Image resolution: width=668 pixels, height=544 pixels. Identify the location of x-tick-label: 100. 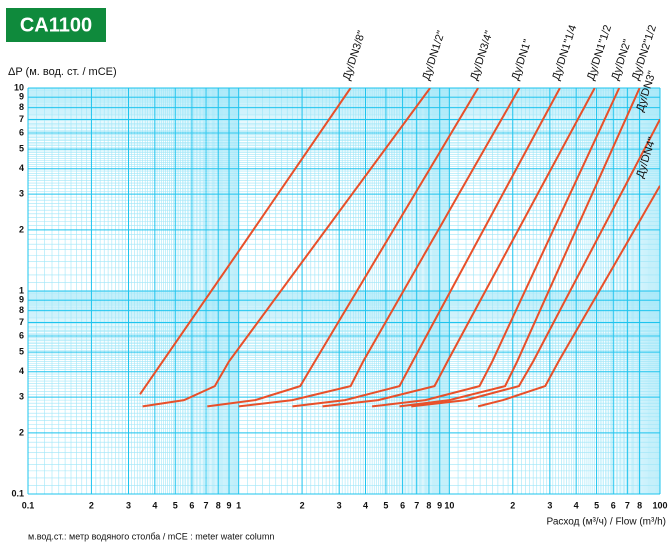
(659, 505).